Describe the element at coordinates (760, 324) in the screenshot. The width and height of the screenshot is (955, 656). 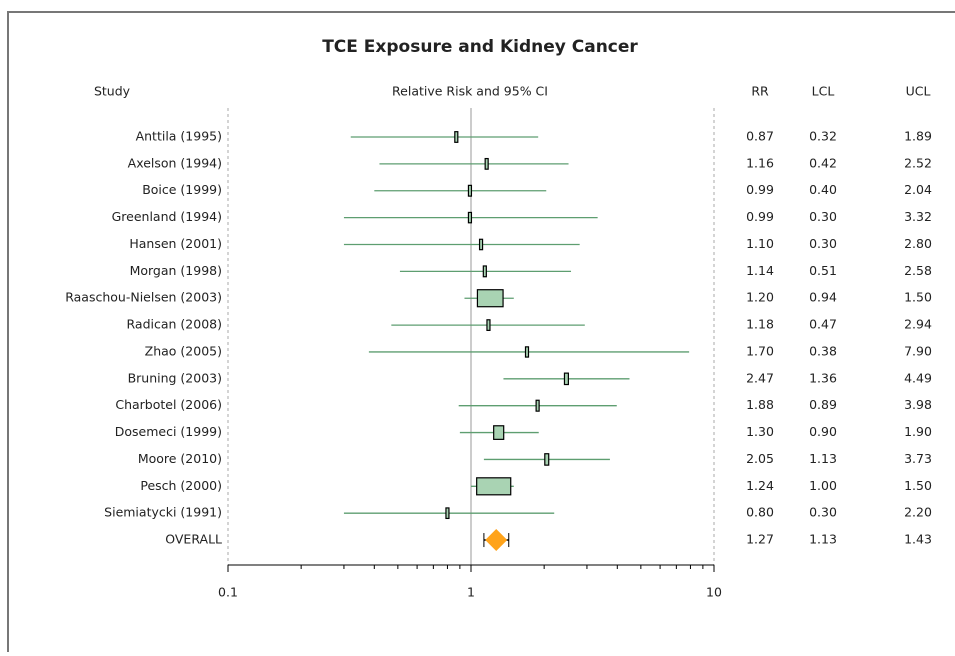
I see `value-label: 1.18` at that location.